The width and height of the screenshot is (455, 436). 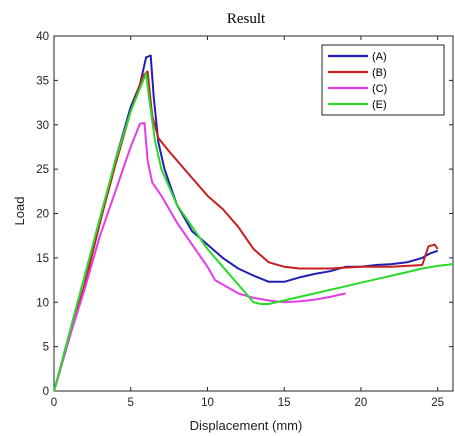 What do you see at coordinates (46, 392) in the screenshot?
I see `y-tick-label: 0` at bounding box center [46, 392].